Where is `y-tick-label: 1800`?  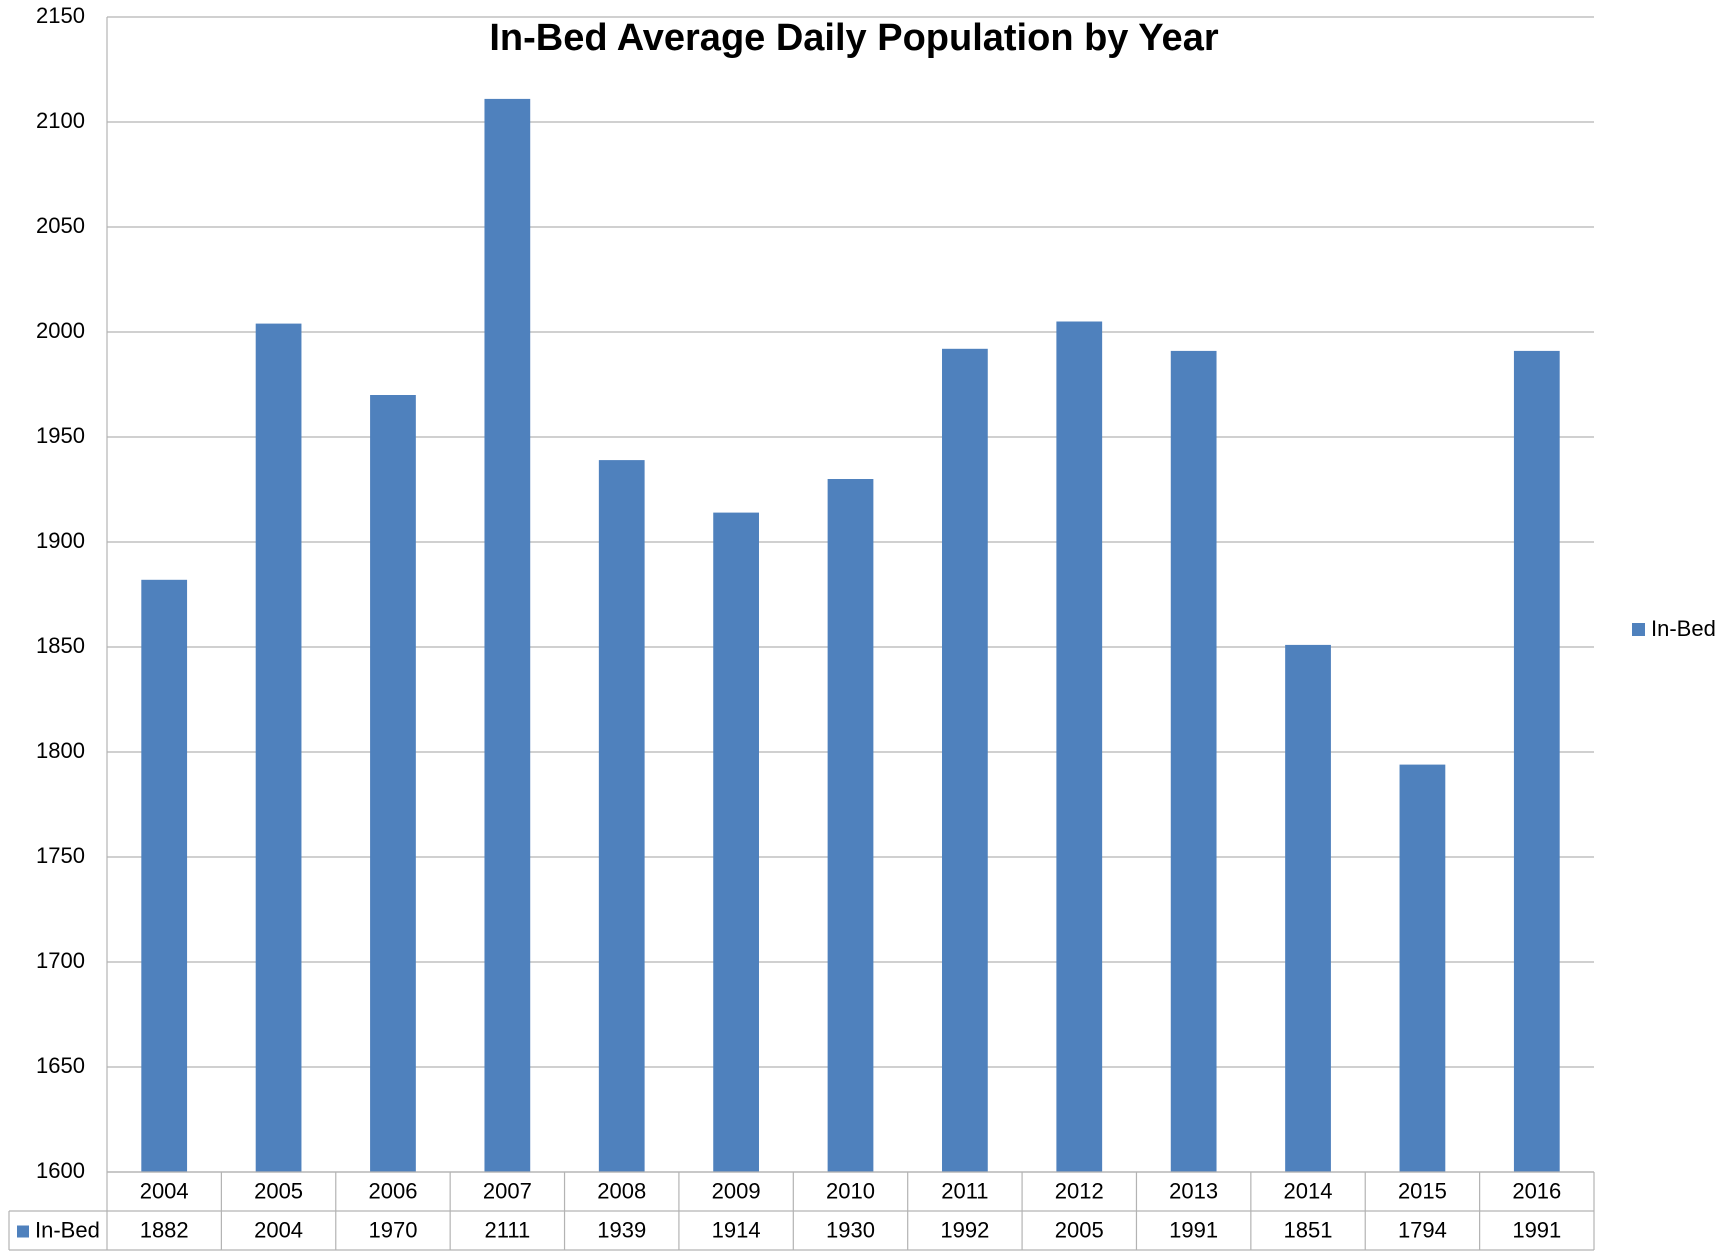
y-tick-label: 1800 is located at coordinates (60, 750).